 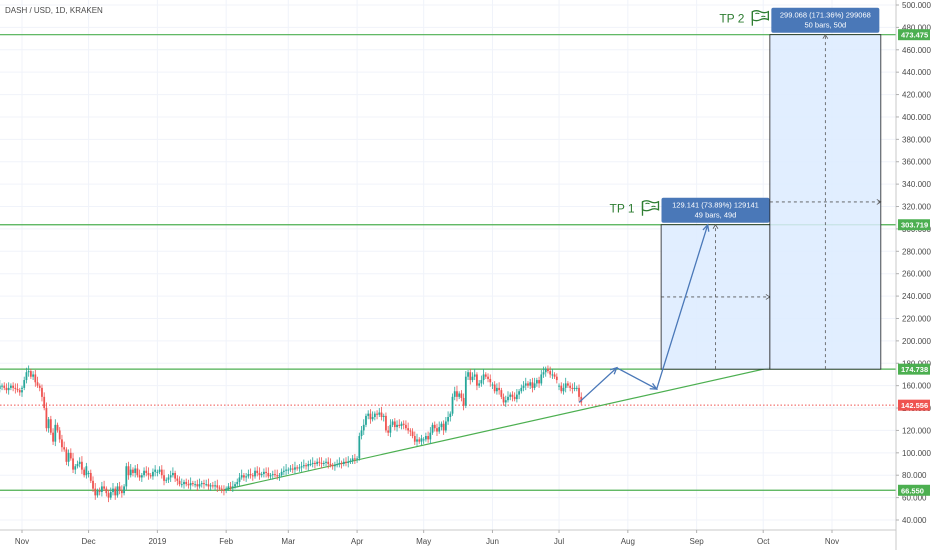 I want to click on x-tick-label: May, so click(x=423, y=541).